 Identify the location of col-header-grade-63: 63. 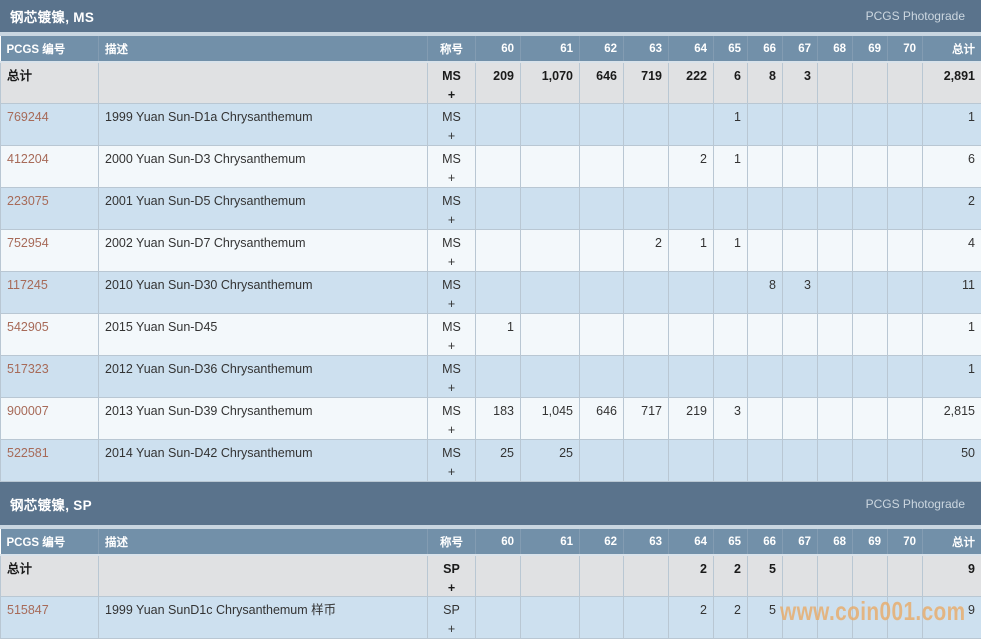
(646, 542).